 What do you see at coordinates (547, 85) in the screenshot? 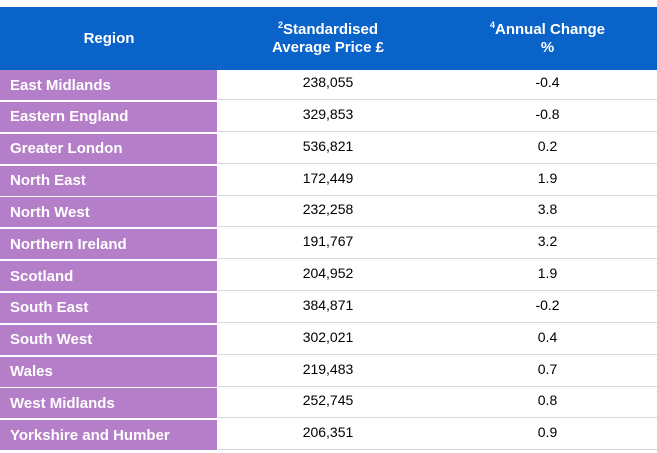
I see `change-cell: -0.4` at bounding box center [547, 85].